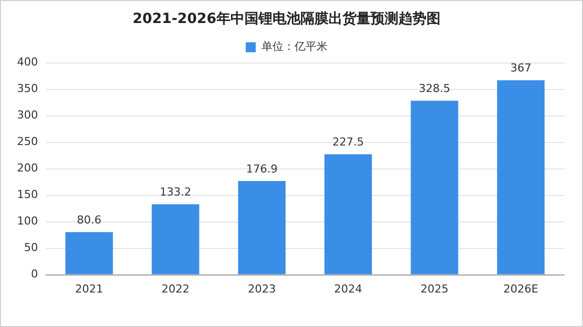  What do you see at coordinates (520, 289) in the screenshot?
I see `x-tick-label: 2026E` at bounding box center [520, 289].